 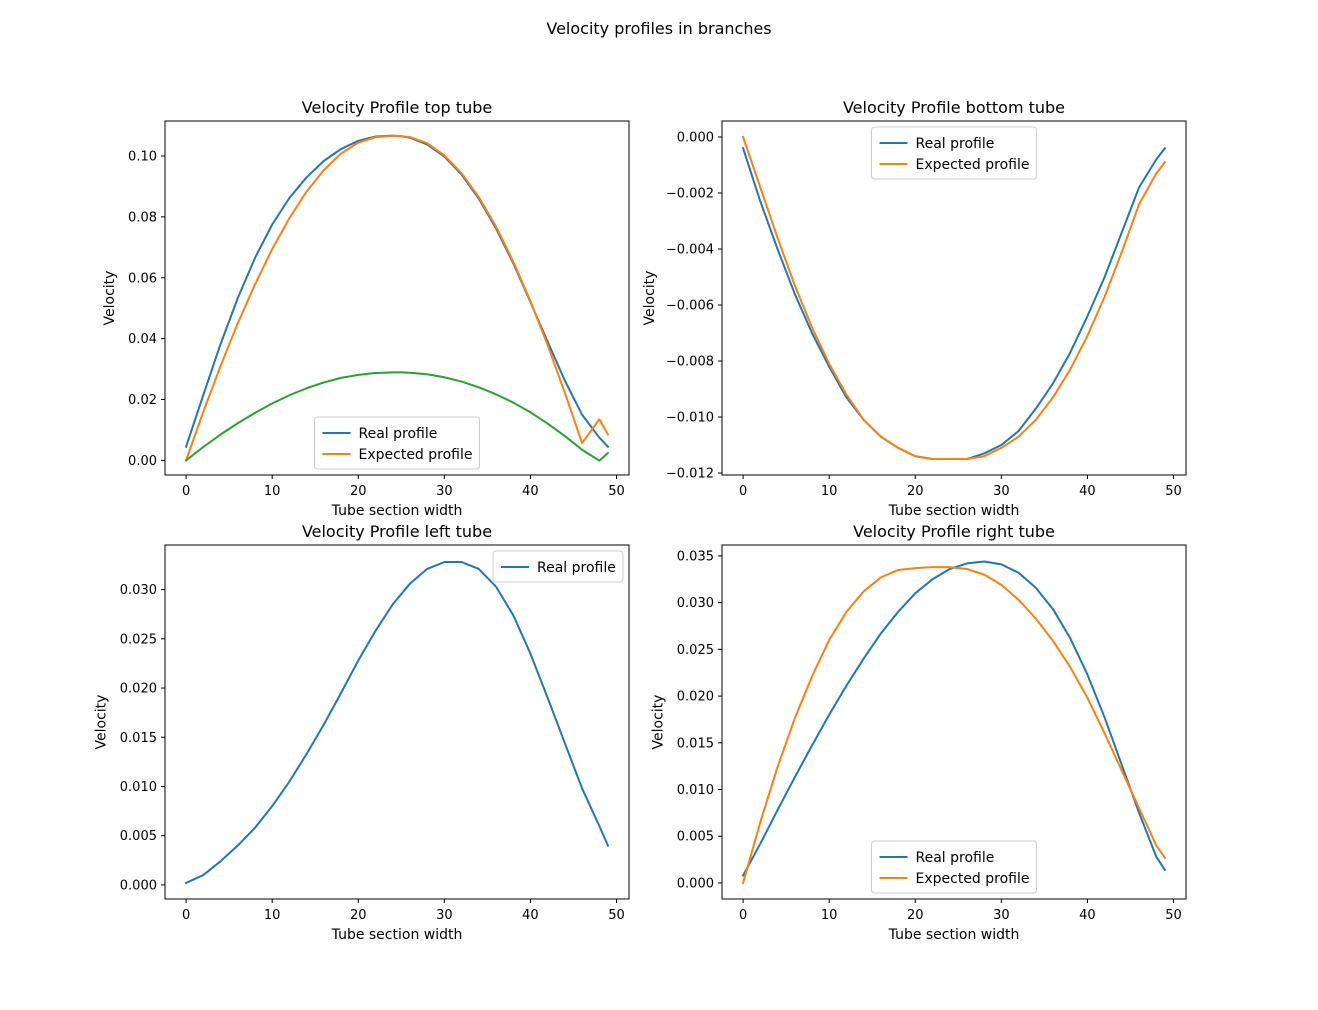 What do you see at coordinates (142, 217) in the screenshot?
I see `y-tick-label: 0.08` at bounding box center [142, 217].